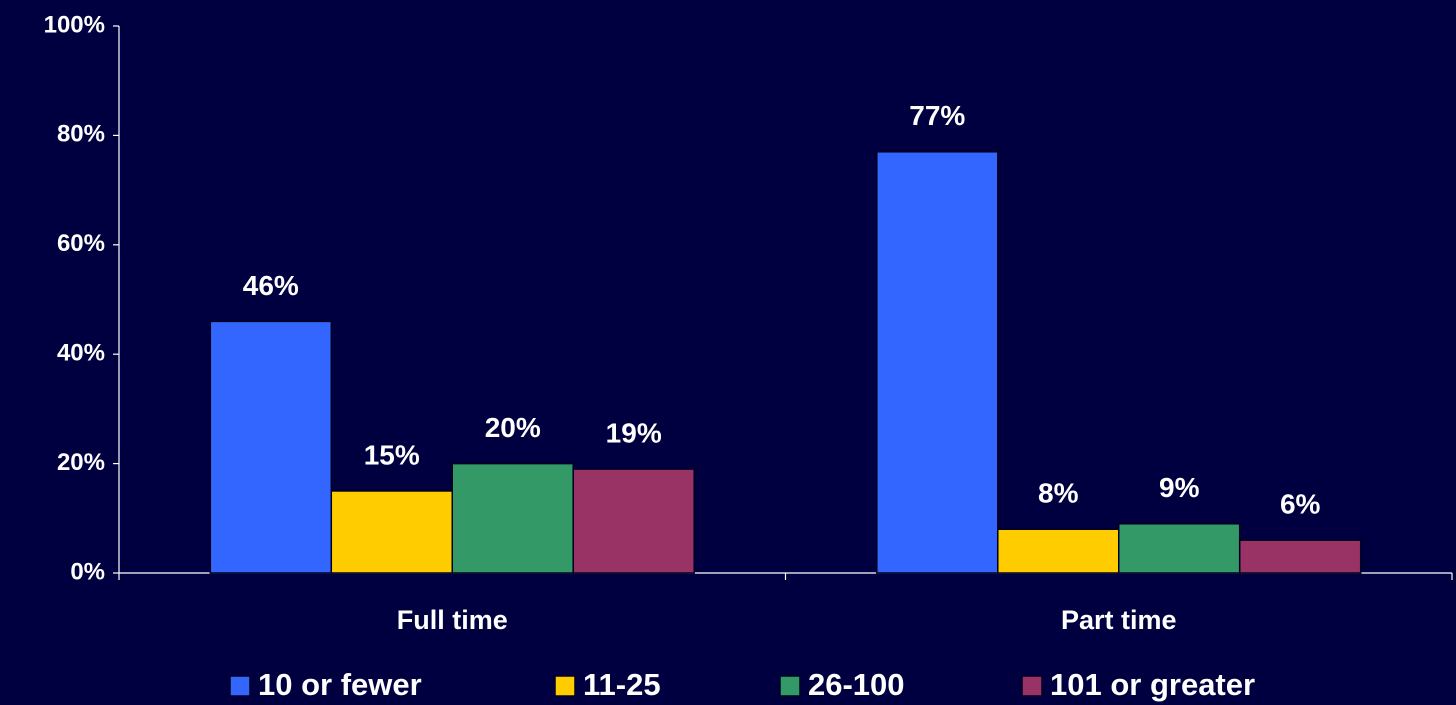 Image resolution: width=1456 pixels, height=705 pixels. What do you see at coordinates (1300, 504) in the screenshot?
I see `data-label: 6%` at bounding box center [1300, 504].